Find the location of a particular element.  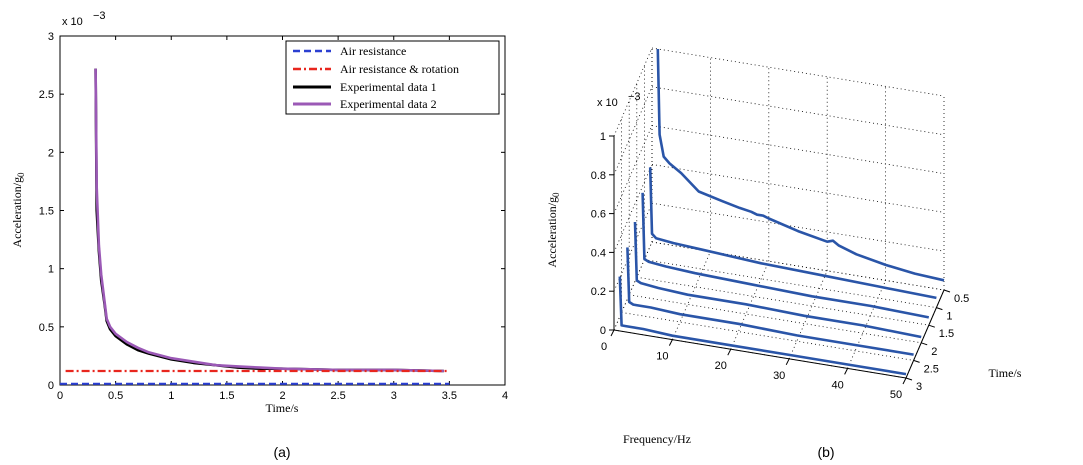

y-tick-label: 1.5 is located at coordinates (46, 212).